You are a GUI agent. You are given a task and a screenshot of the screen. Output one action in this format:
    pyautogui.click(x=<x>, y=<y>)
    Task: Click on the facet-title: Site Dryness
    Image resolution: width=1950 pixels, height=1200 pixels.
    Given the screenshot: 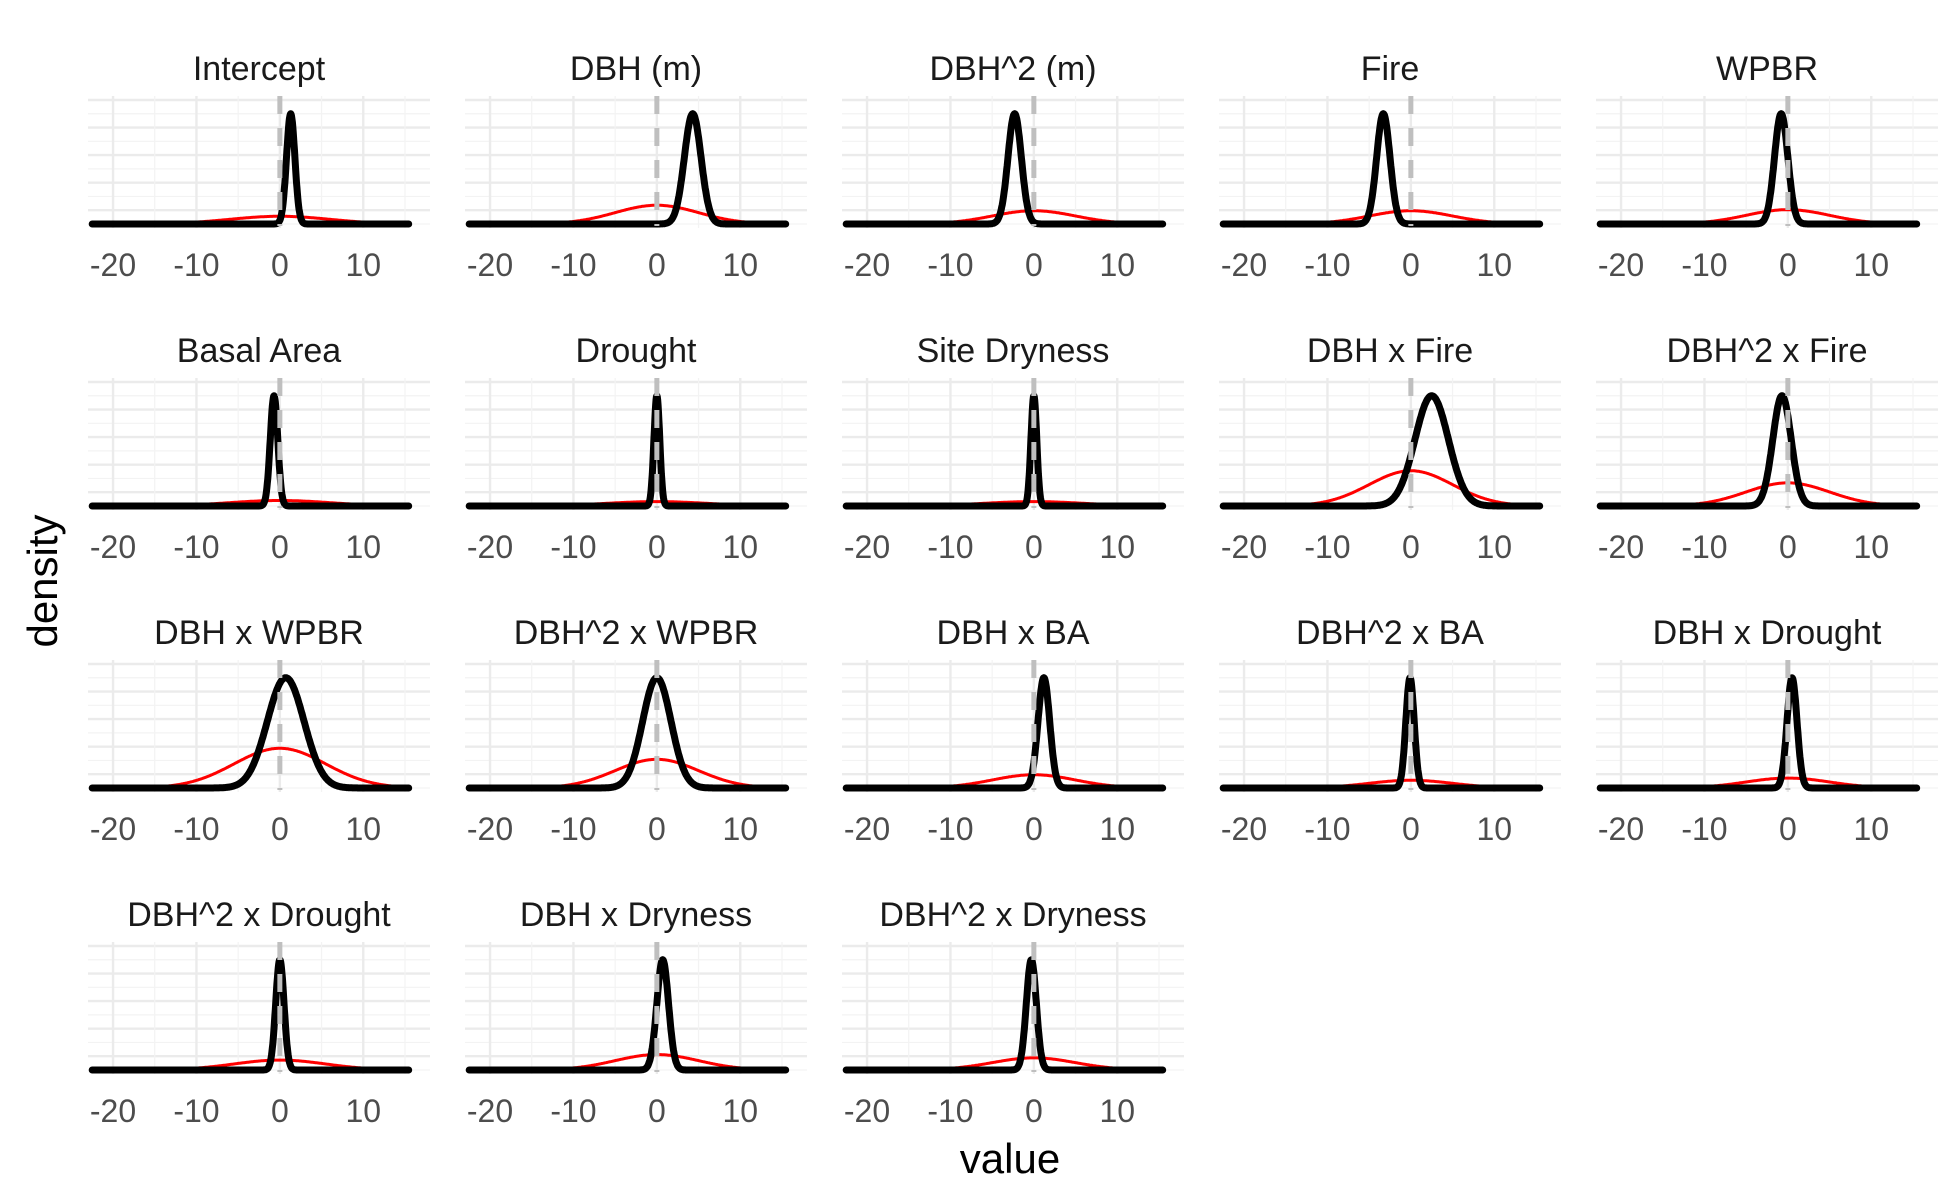 What is the action you would take?
    pyautogui.click(x=1013, y=351)
    